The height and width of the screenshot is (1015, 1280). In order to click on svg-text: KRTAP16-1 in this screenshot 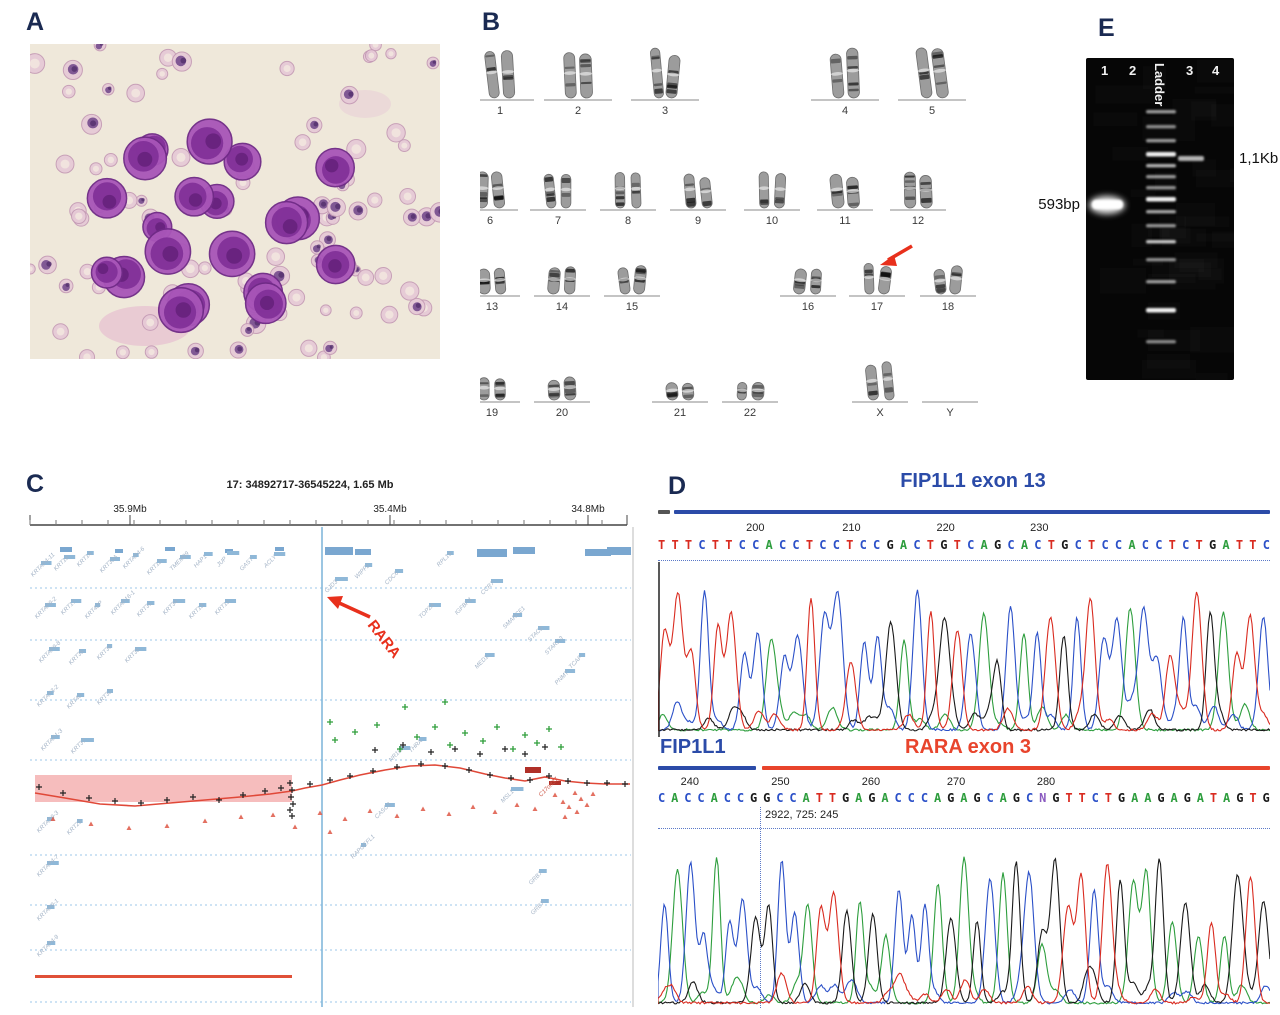, I will do `click(123, 603)`.